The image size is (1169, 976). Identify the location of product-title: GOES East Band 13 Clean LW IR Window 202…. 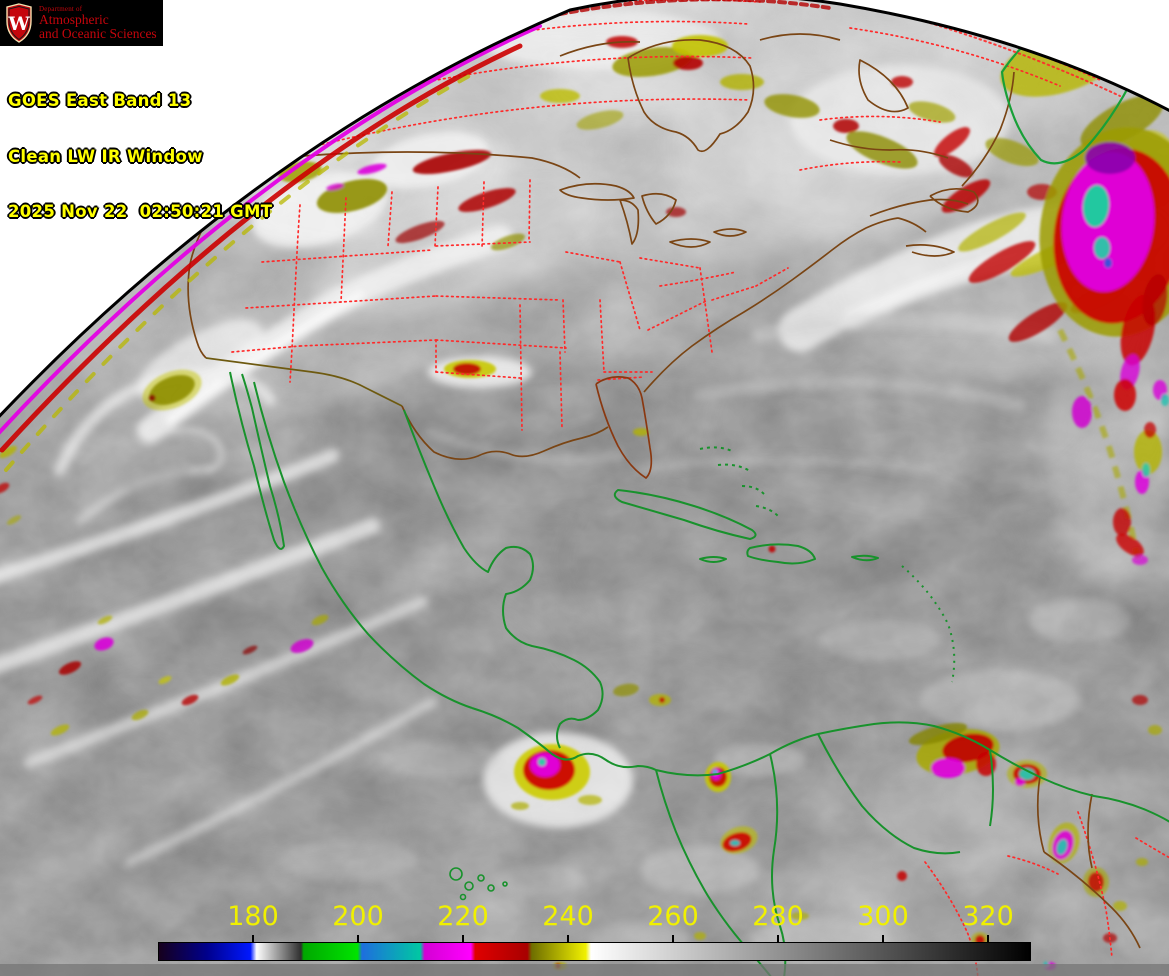
(140, 157).